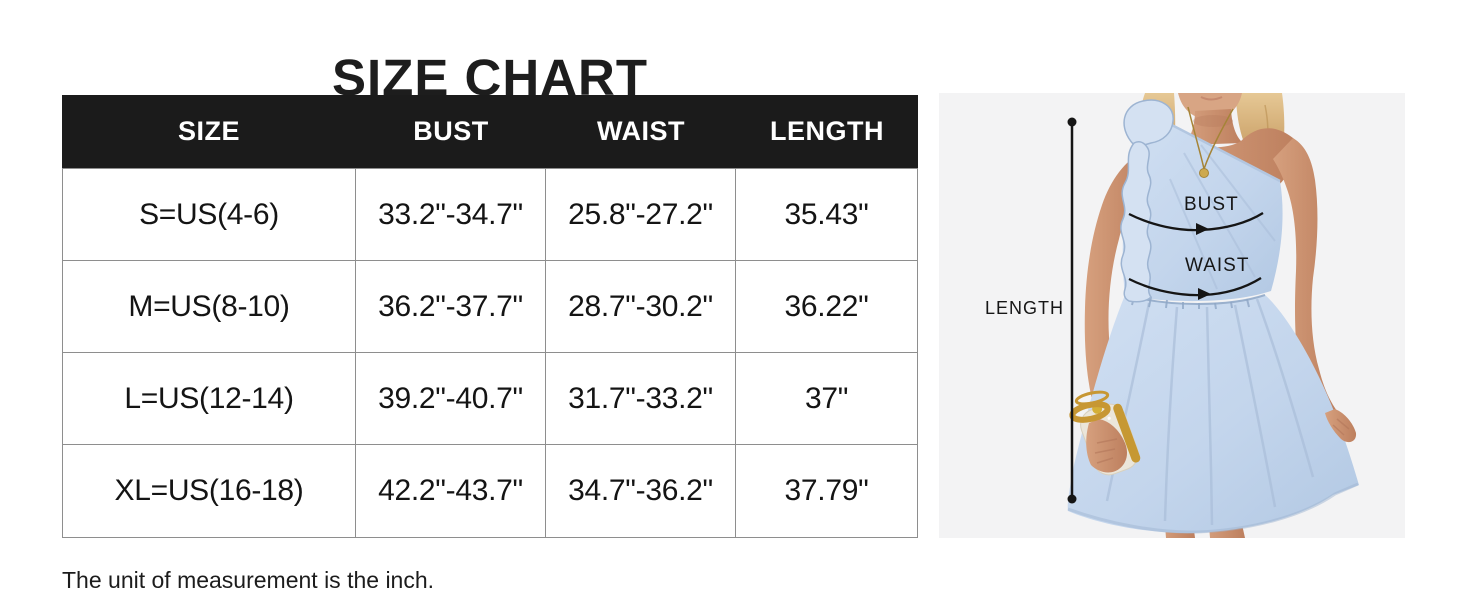  I want to click on right-arm, so click(1305, 280).